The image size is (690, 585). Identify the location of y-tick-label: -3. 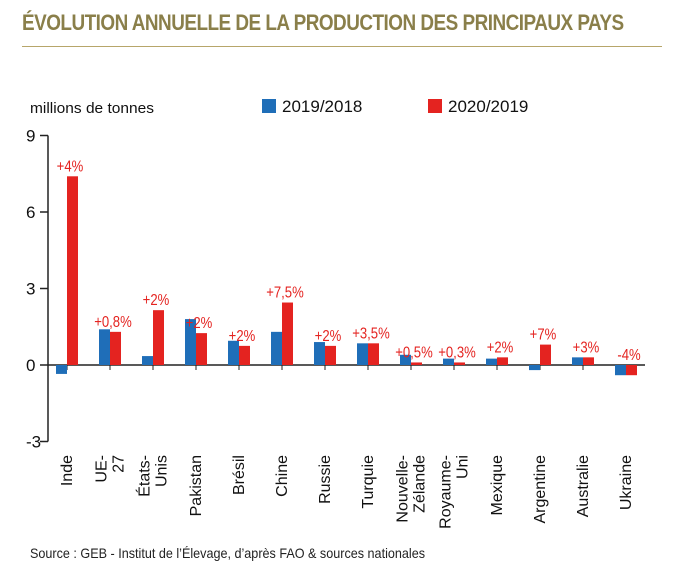
(33, 442).